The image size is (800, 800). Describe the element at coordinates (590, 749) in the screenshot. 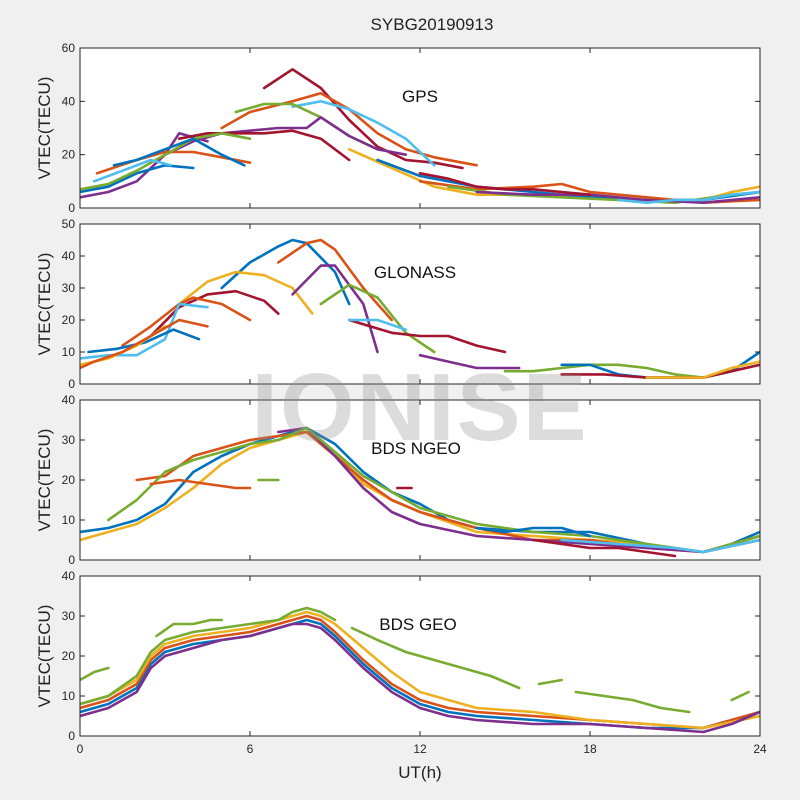

I see `x-tick-label: 18` at that location.